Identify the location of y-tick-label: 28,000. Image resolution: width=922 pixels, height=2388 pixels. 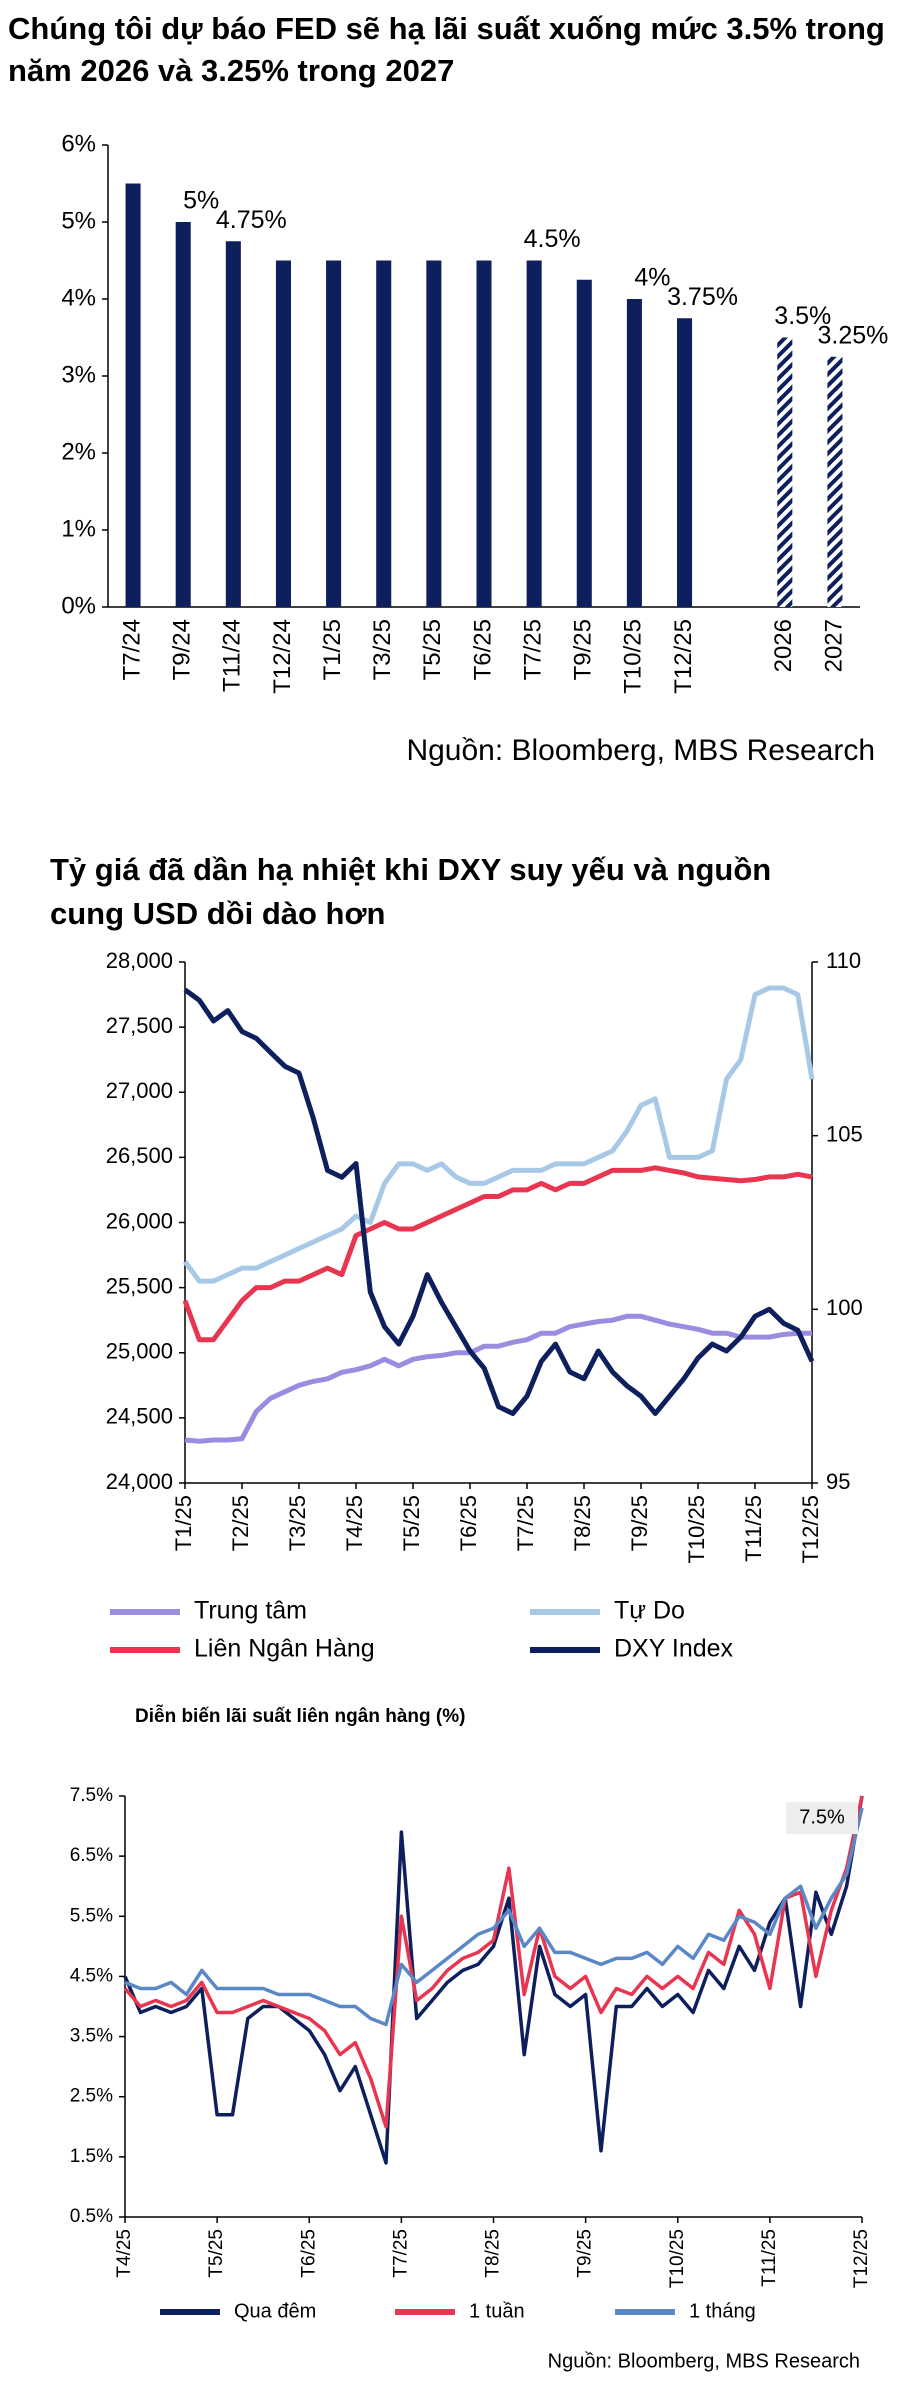
(139, 960).